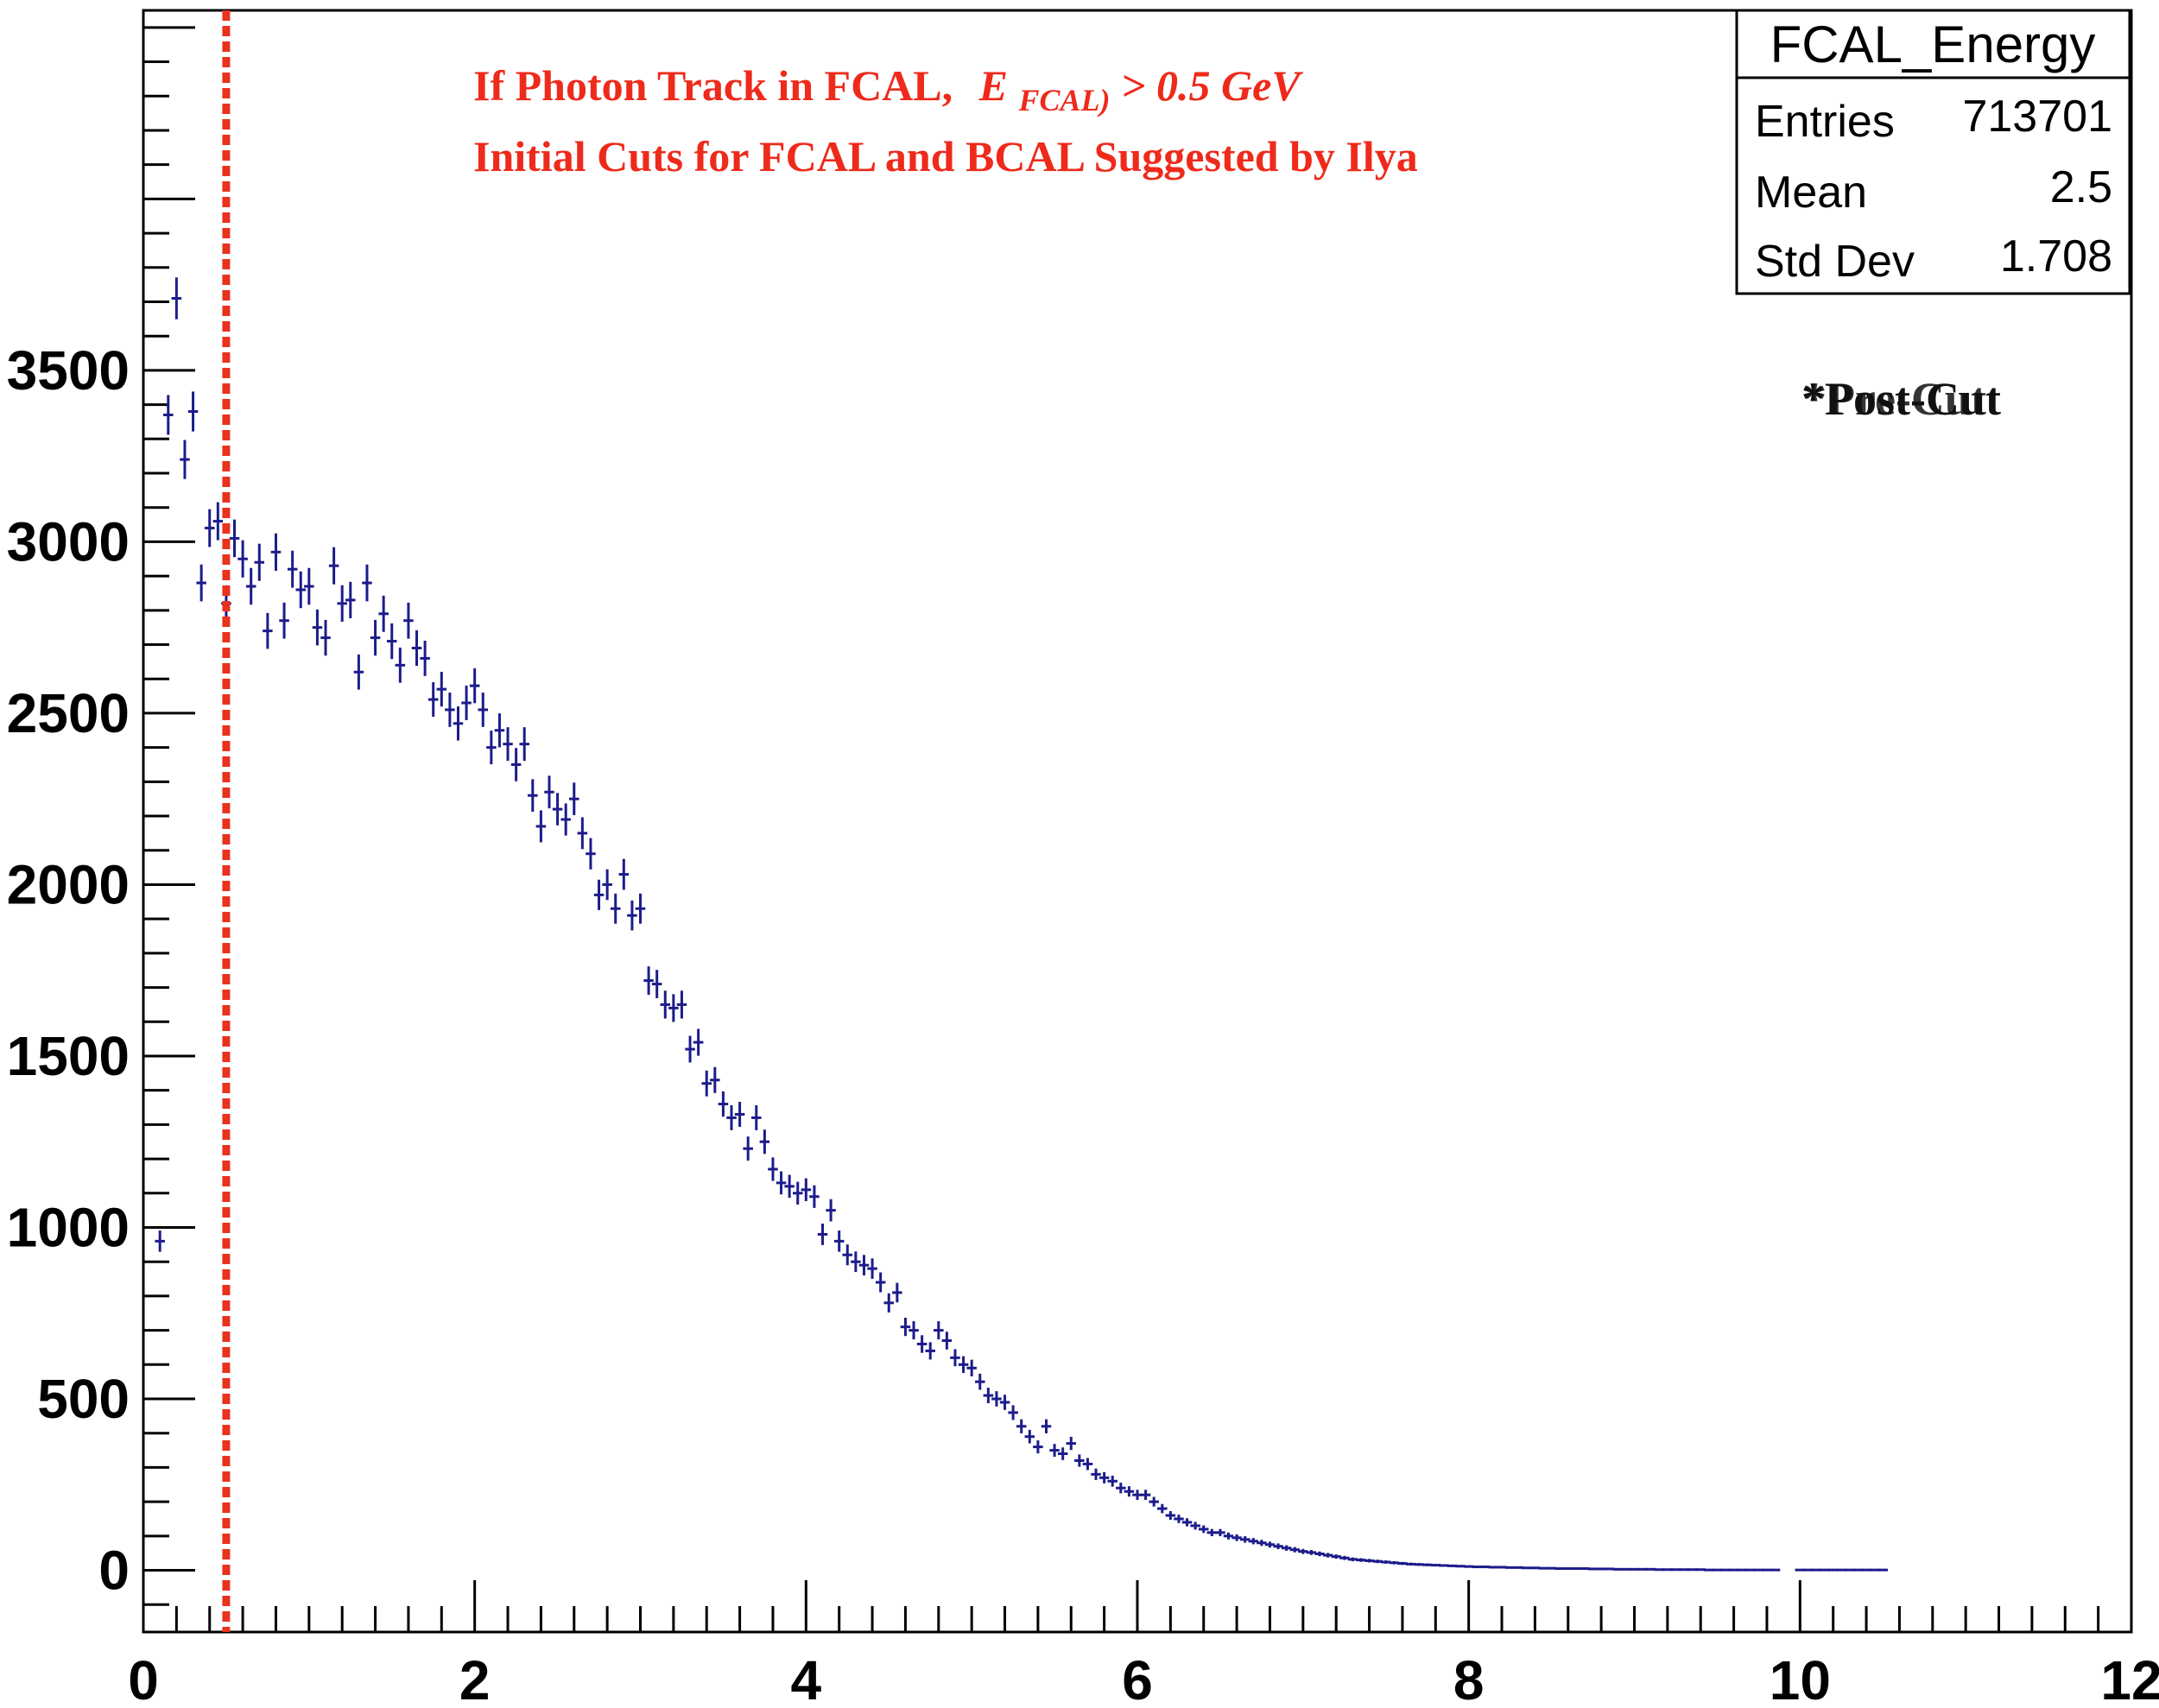  What do you see at coordinates (806, 1678) in the screenshot?
I see `x-tick-label: 4` at bounding box center [806, 1678].